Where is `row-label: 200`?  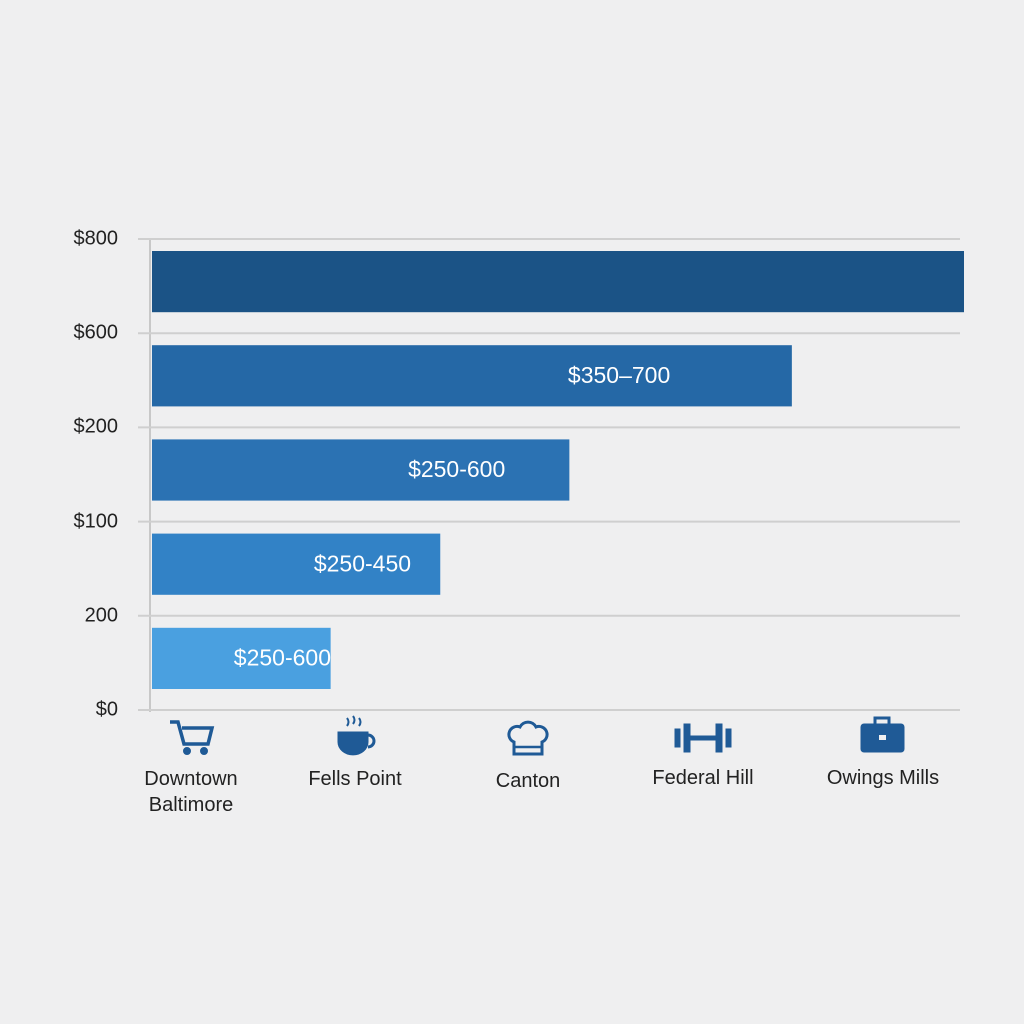 row-label: 200 is located at coordinates (101, 615).